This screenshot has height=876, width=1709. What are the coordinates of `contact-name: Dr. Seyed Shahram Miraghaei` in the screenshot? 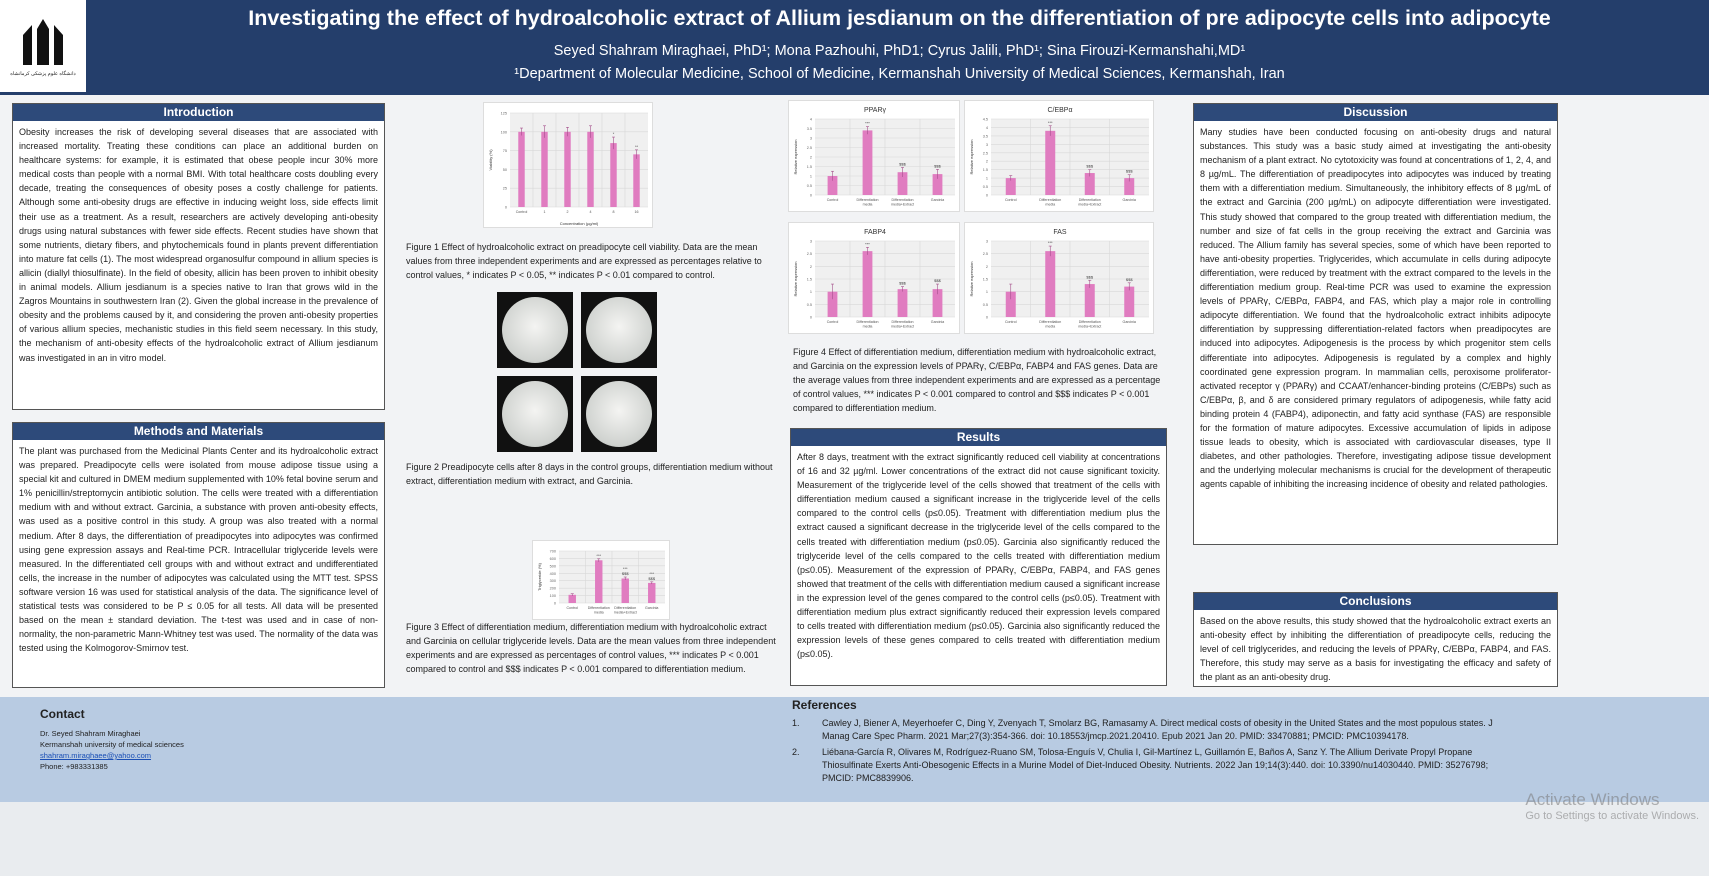 It's located at (90, 733).